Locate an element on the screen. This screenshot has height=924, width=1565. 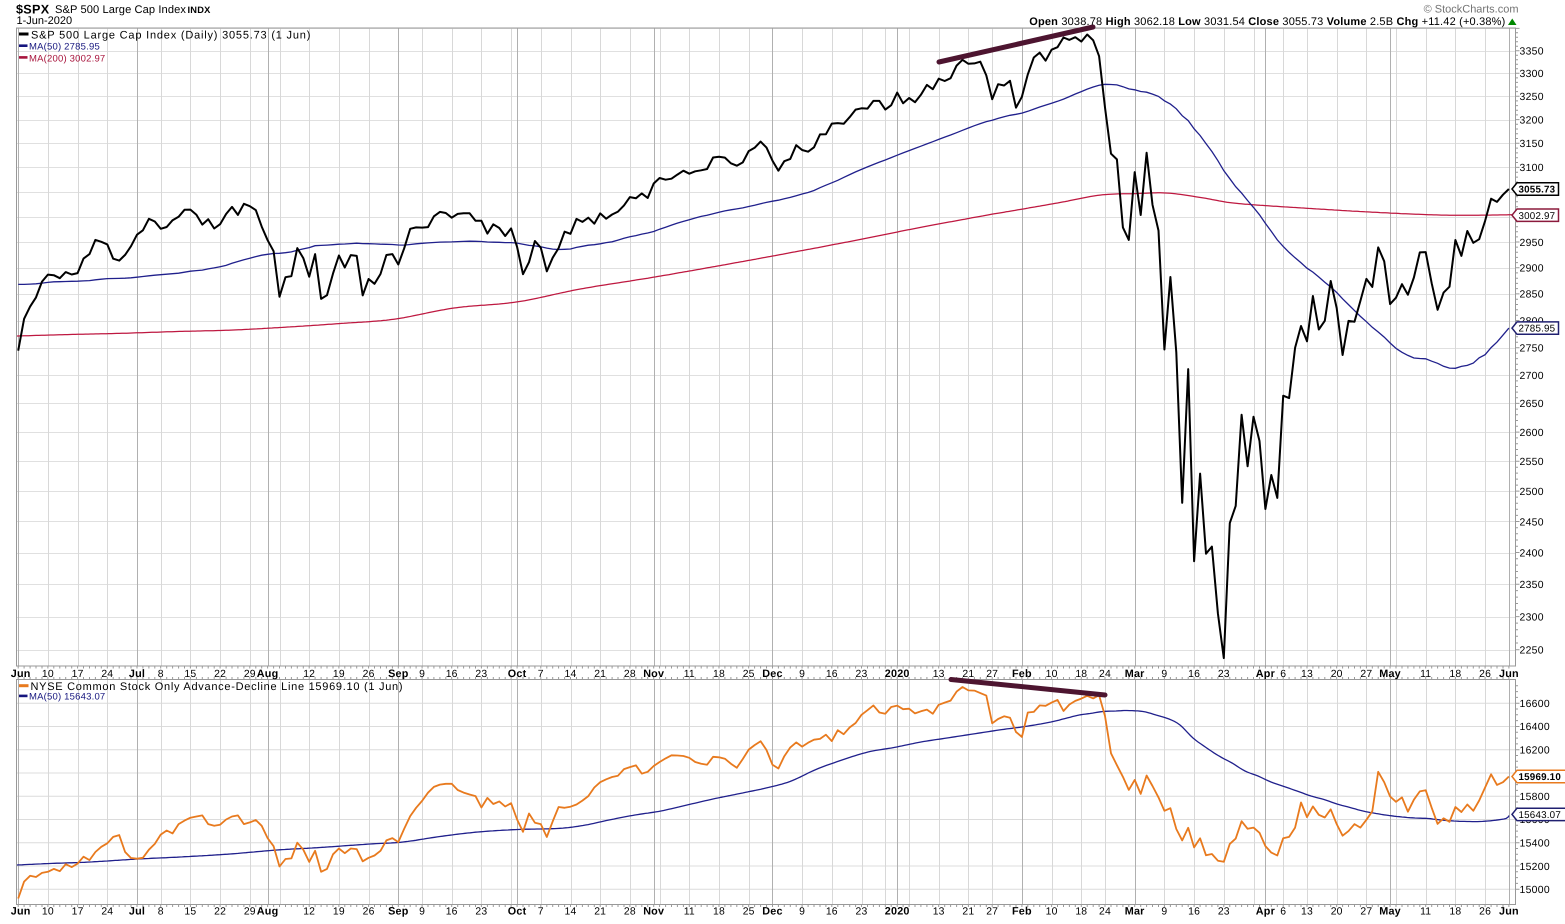
svg-text: 28 is located at coordinates (630, 674).